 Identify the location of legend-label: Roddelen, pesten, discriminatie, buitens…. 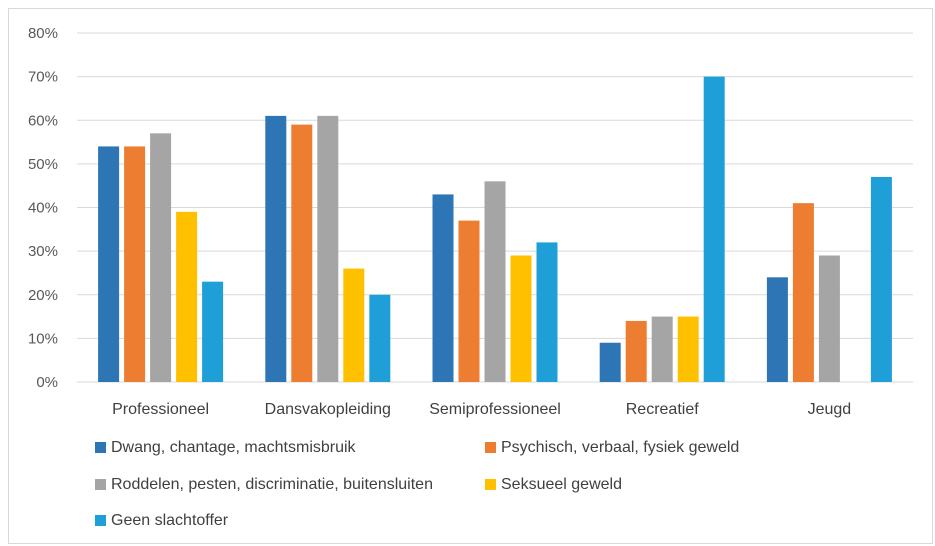
(272, 484).